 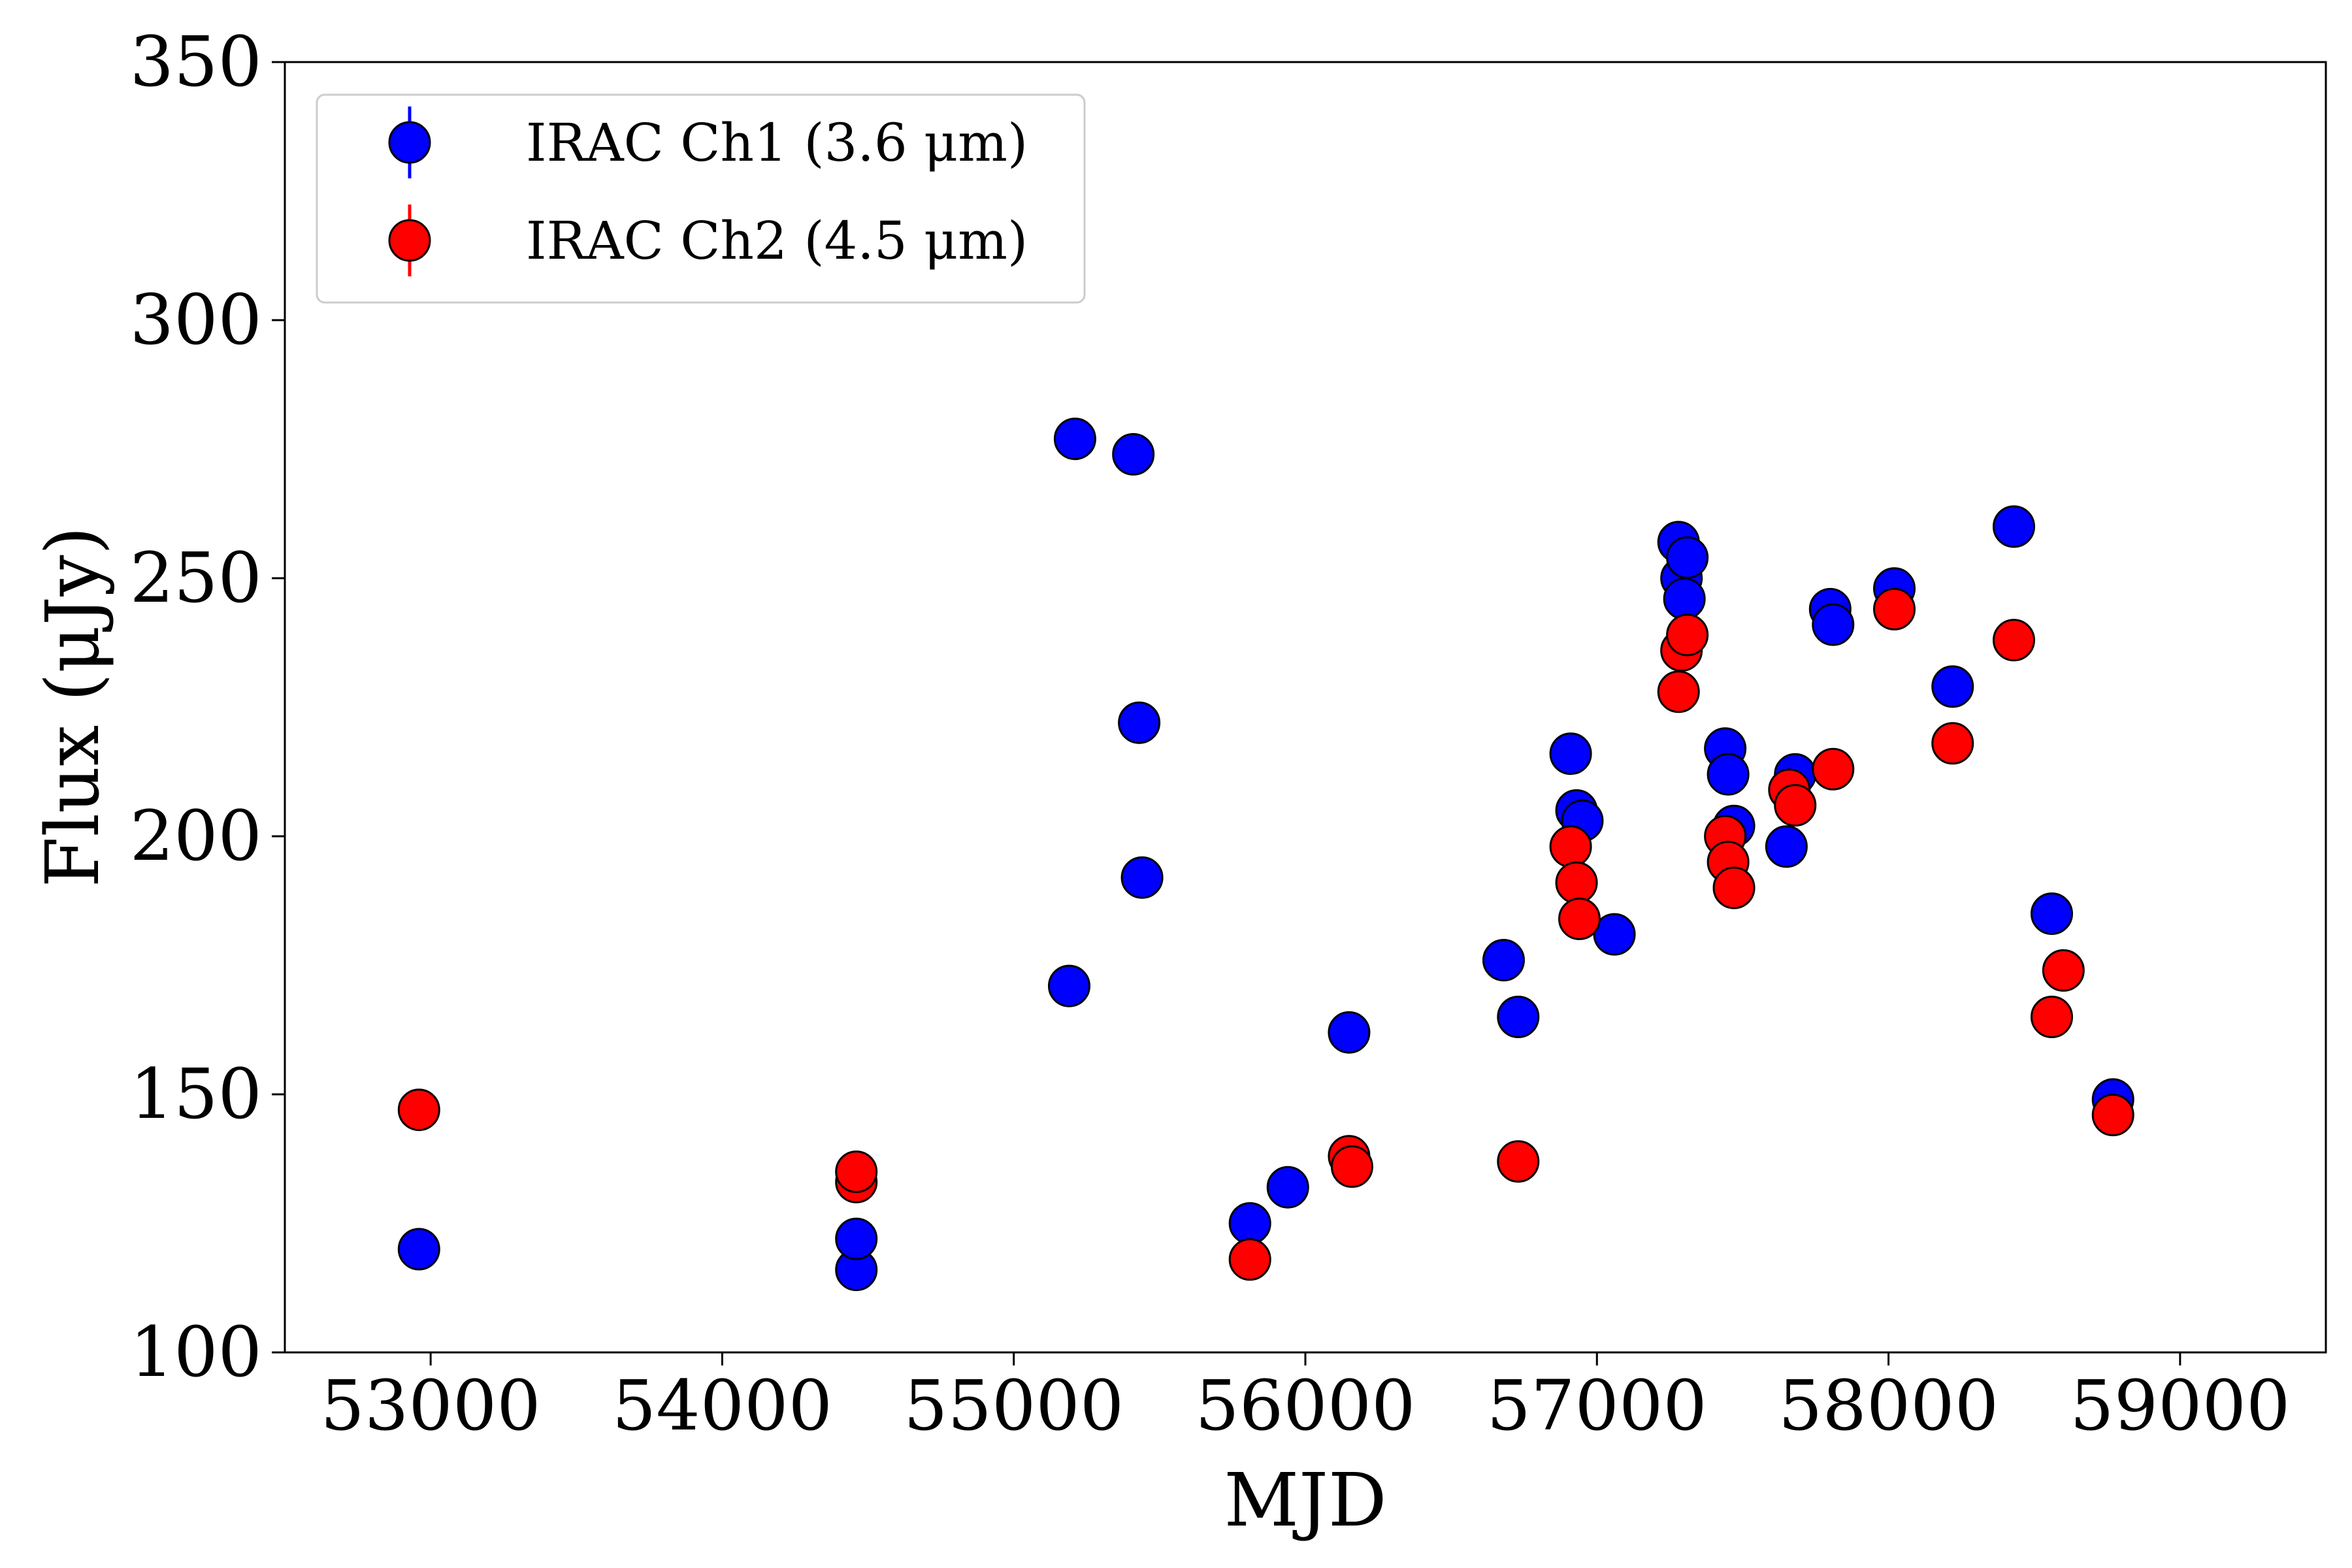 I want to click on x-axis-title: MJD, so click(x=1305, y=1500).